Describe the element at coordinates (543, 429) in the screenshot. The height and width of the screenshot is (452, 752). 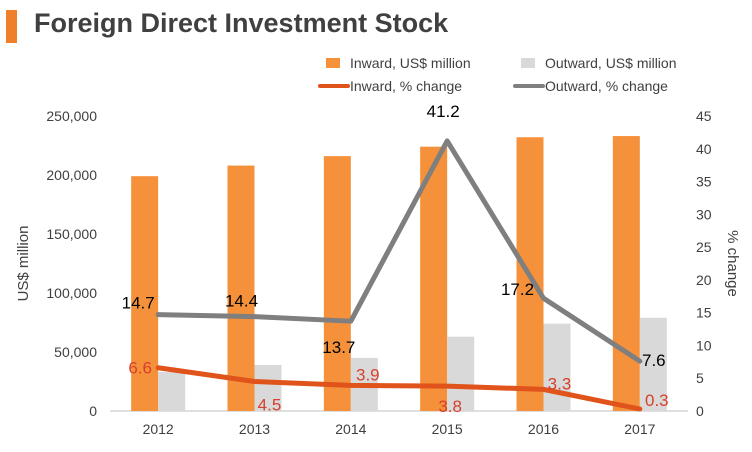
I see `x-tick-label: 2016` at that location.